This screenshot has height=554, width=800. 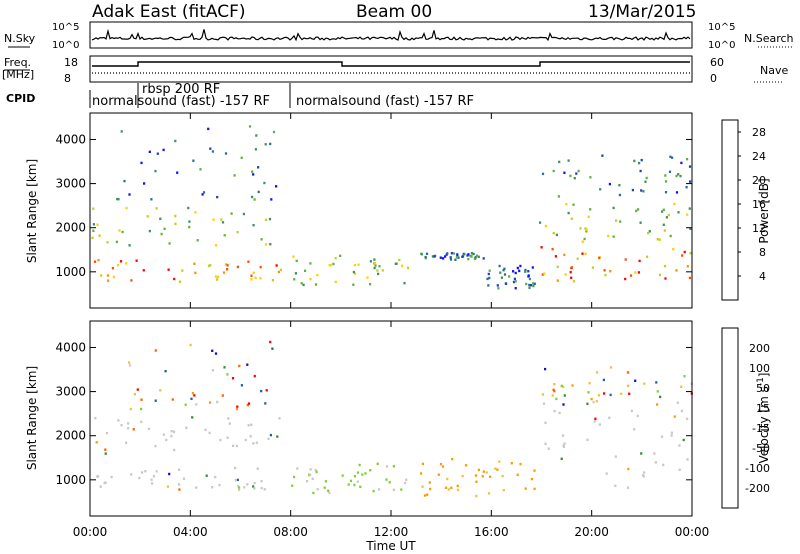 I want to click on nsky-label: N.Sky, so click(x=20, y=38).